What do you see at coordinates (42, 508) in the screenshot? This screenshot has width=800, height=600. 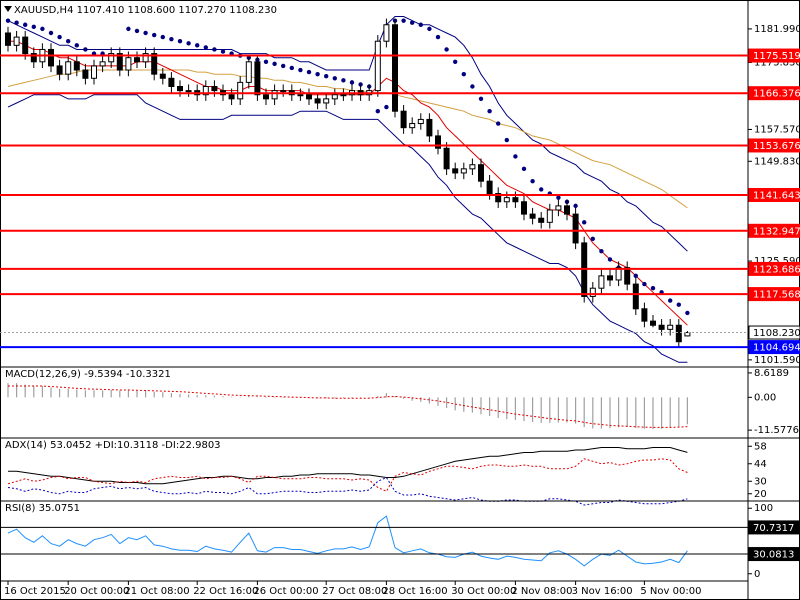 I see `panel-title: RSI(8) 35.0751` at bounding box center [42, 508].